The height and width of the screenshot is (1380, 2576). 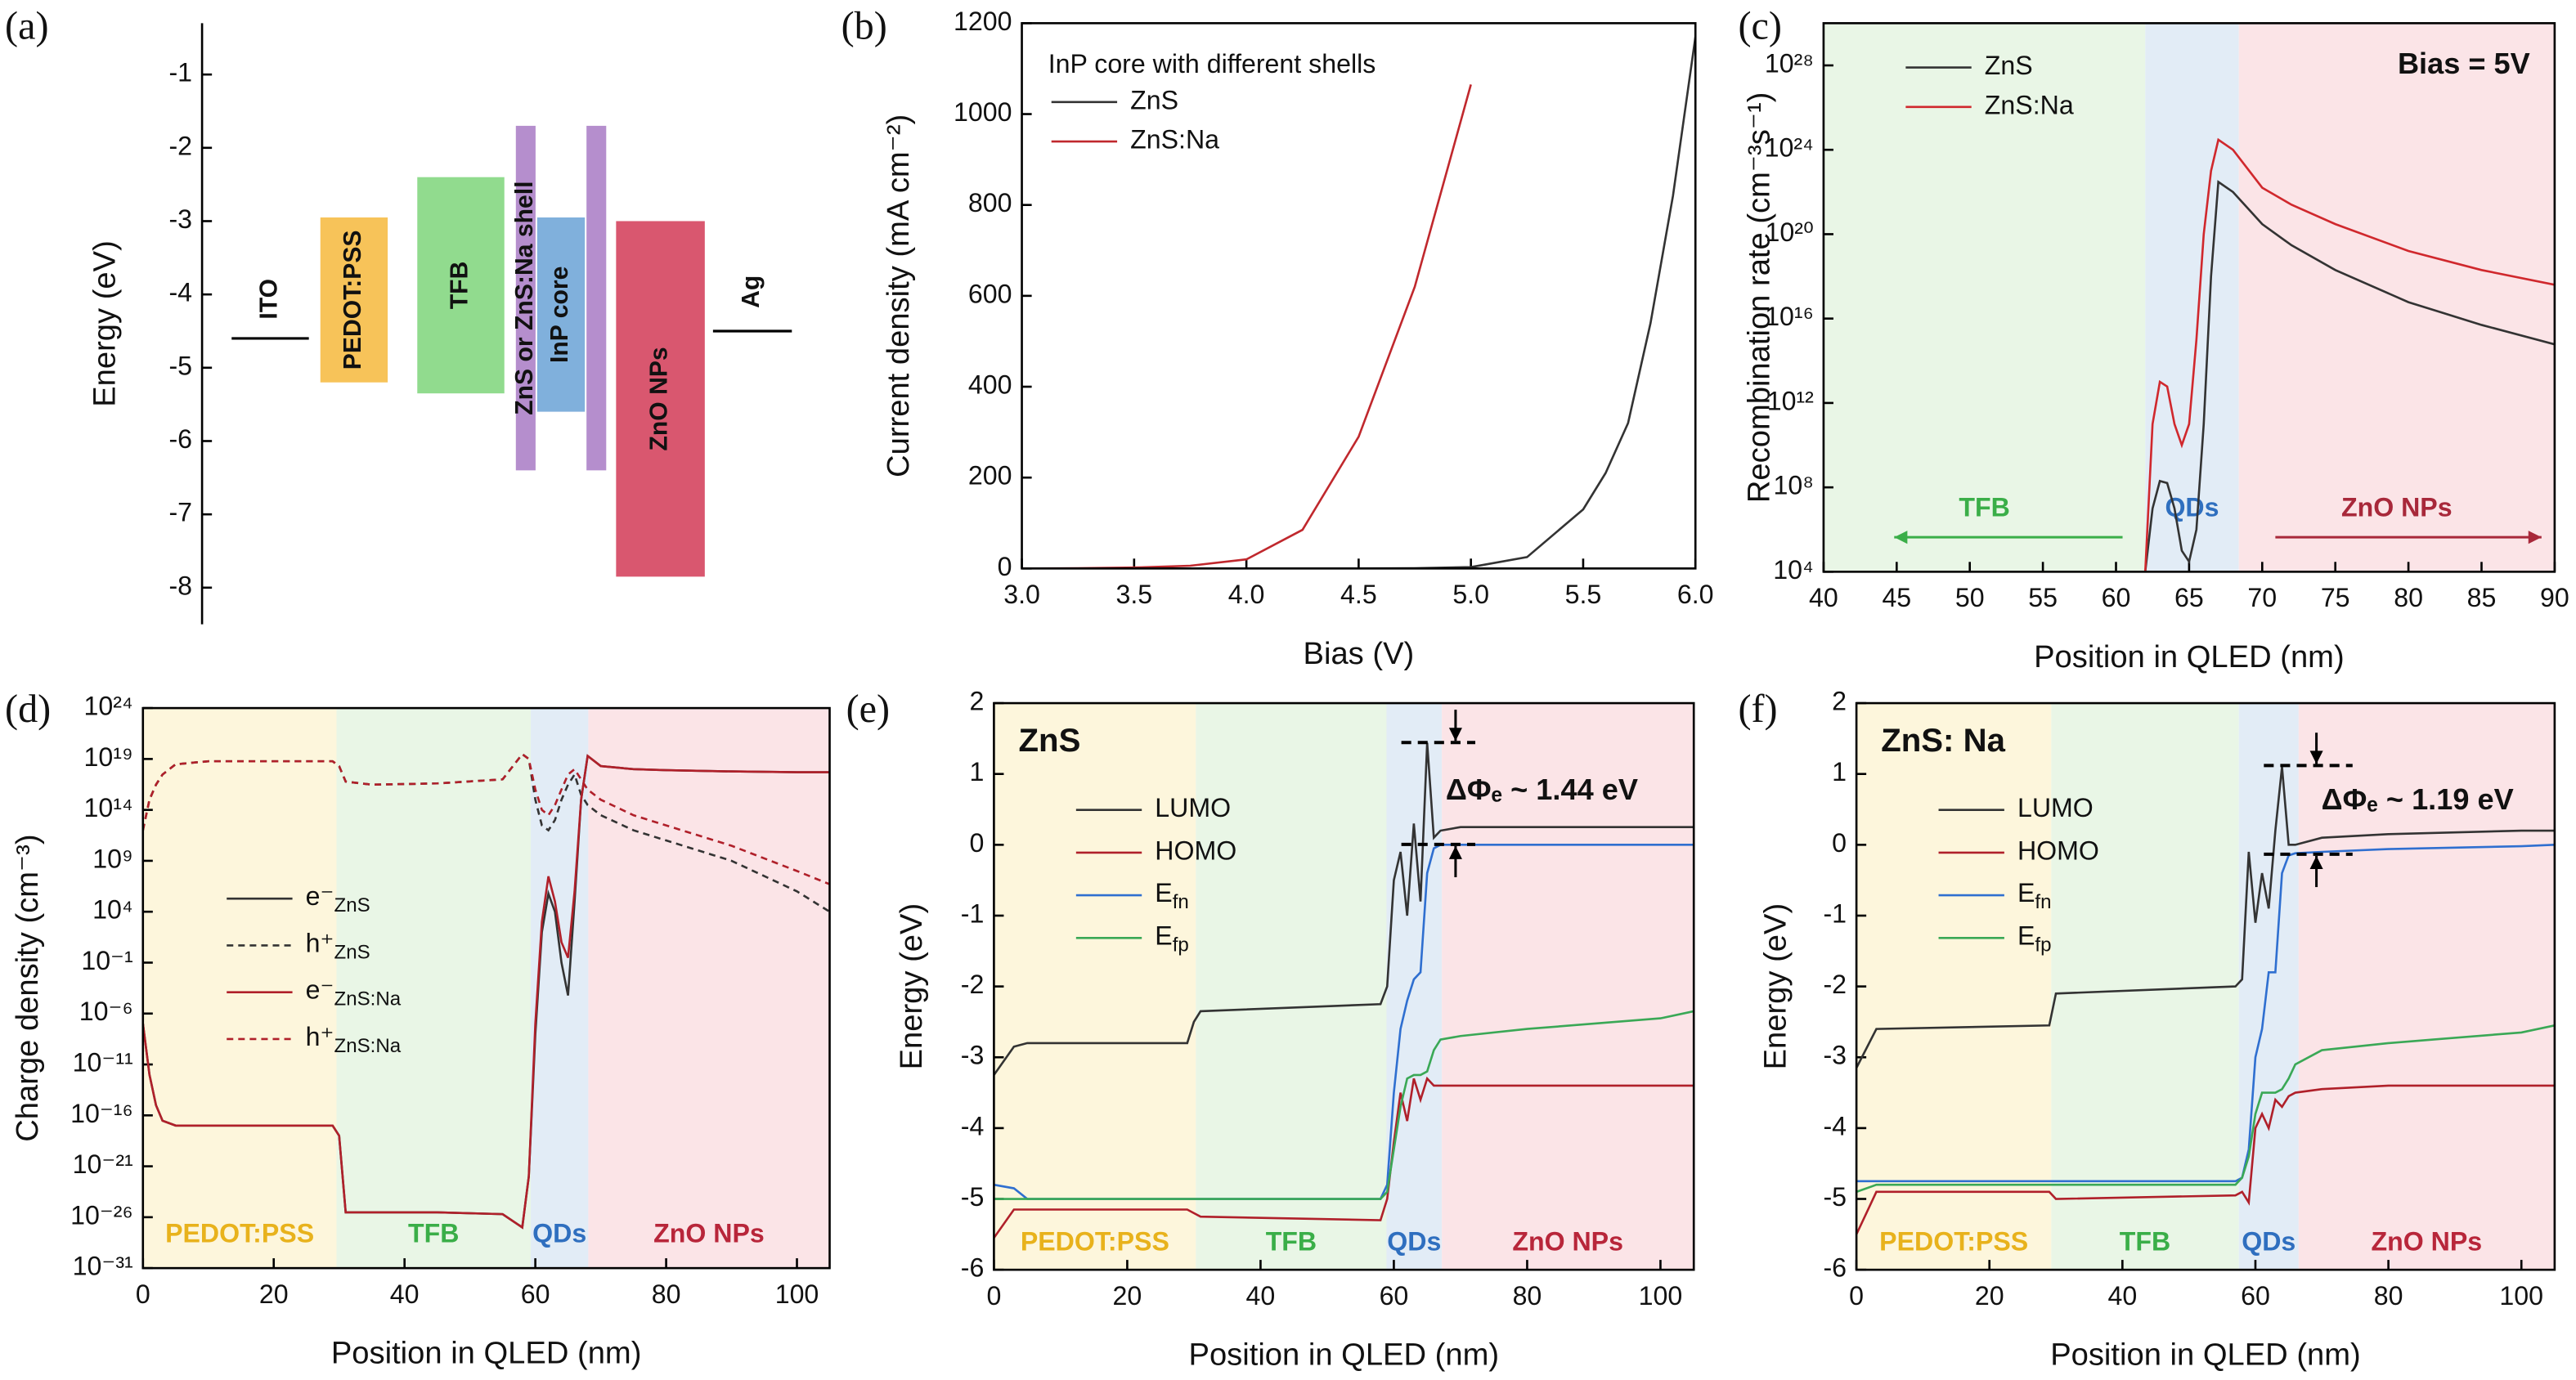 I want to click on region-label: QDs, so click(x=559, y=1233).